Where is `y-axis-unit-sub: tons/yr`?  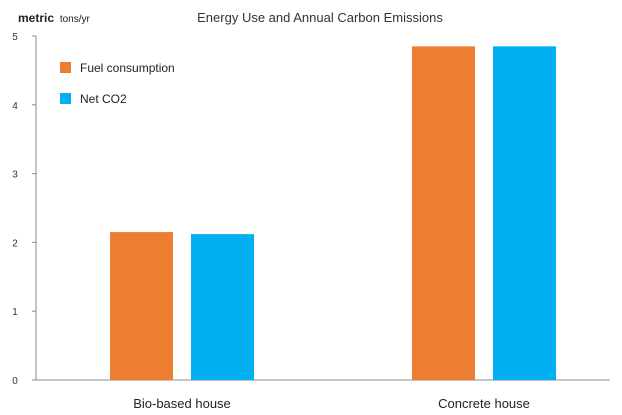
y-axis-unit-sub: tons/yr is located at coordinates (75, 19).